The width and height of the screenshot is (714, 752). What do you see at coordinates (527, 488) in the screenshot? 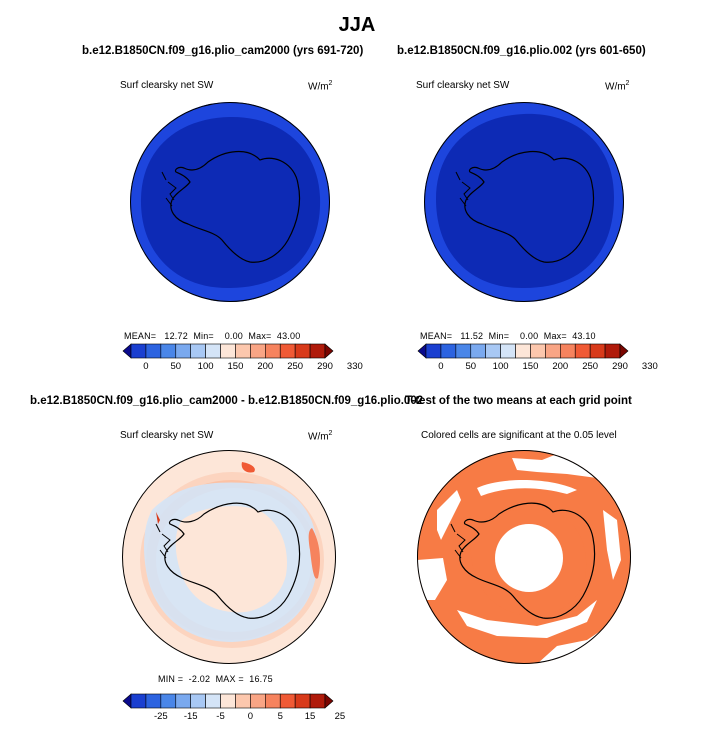
I see `panel4-nonsignificant-north-arc` at bounding box center [527, 488].